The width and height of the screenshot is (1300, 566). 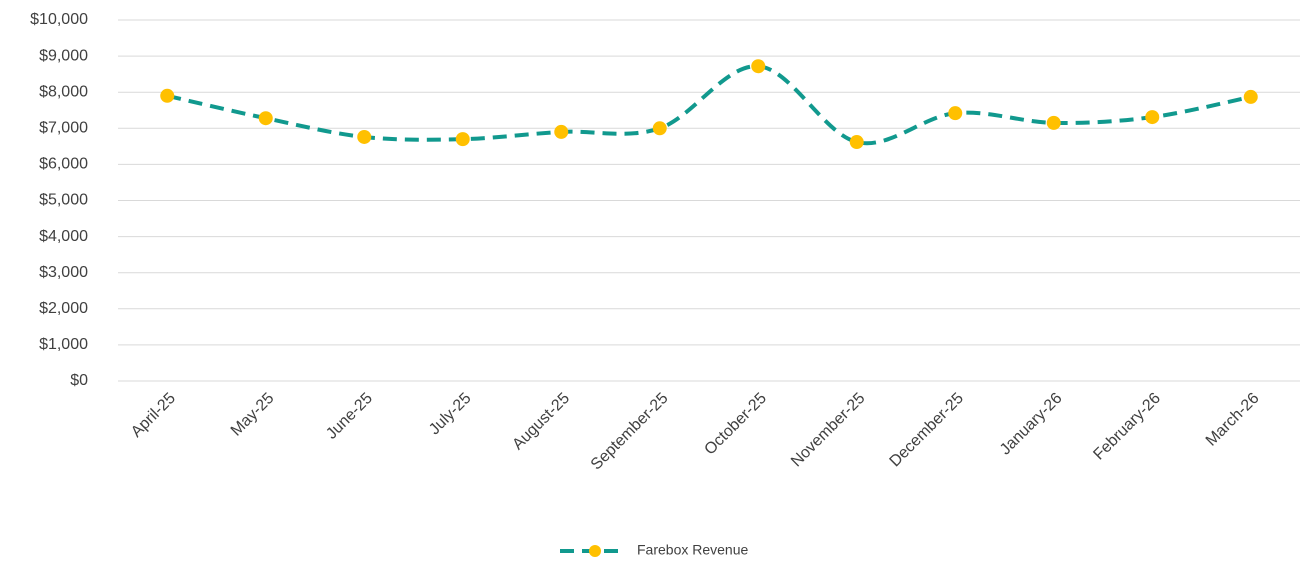 What do you see at coordinates (63, 200) in the screenshot?
I see `y-tick-label: $5,000` at bounding box center [63, 200].